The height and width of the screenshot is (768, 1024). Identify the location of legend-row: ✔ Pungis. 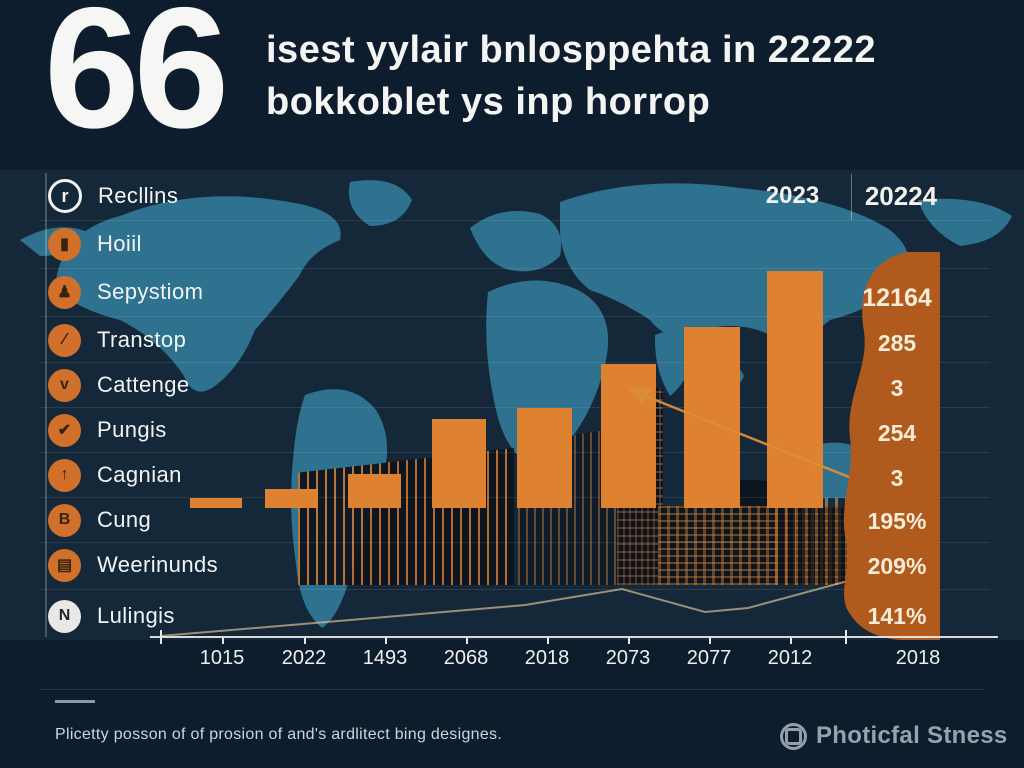
(107, 430).